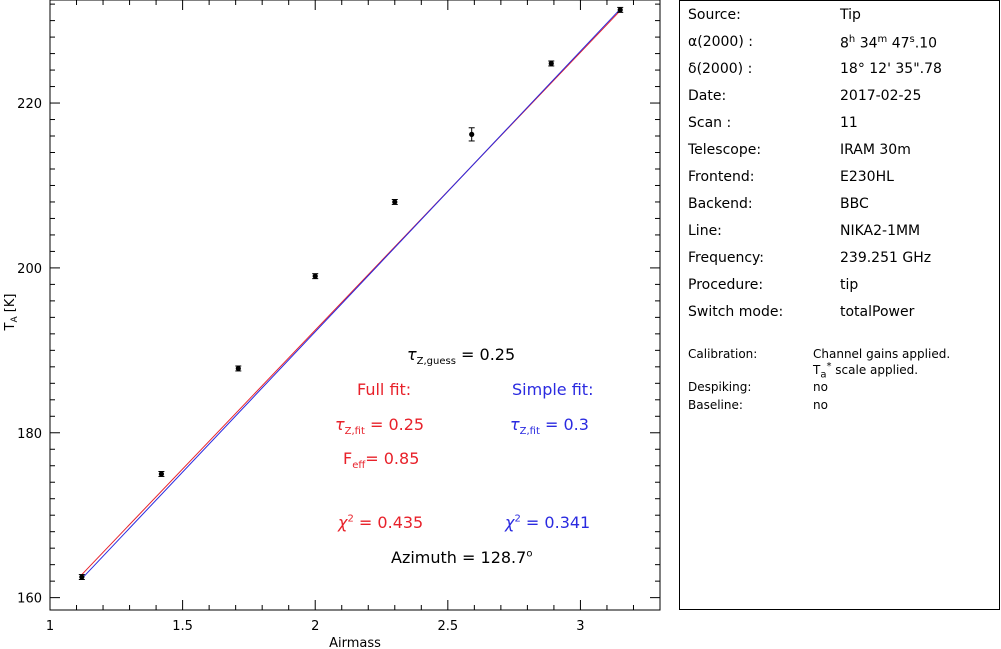  I want to click on full-fit-tau: τZ,fit = 0.25, so click(380, 426).